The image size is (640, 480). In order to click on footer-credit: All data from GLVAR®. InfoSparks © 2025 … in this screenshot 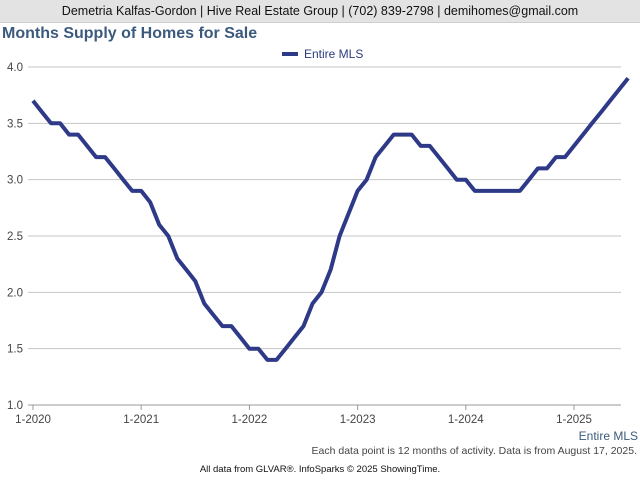, I will do `click(320, 469)`.